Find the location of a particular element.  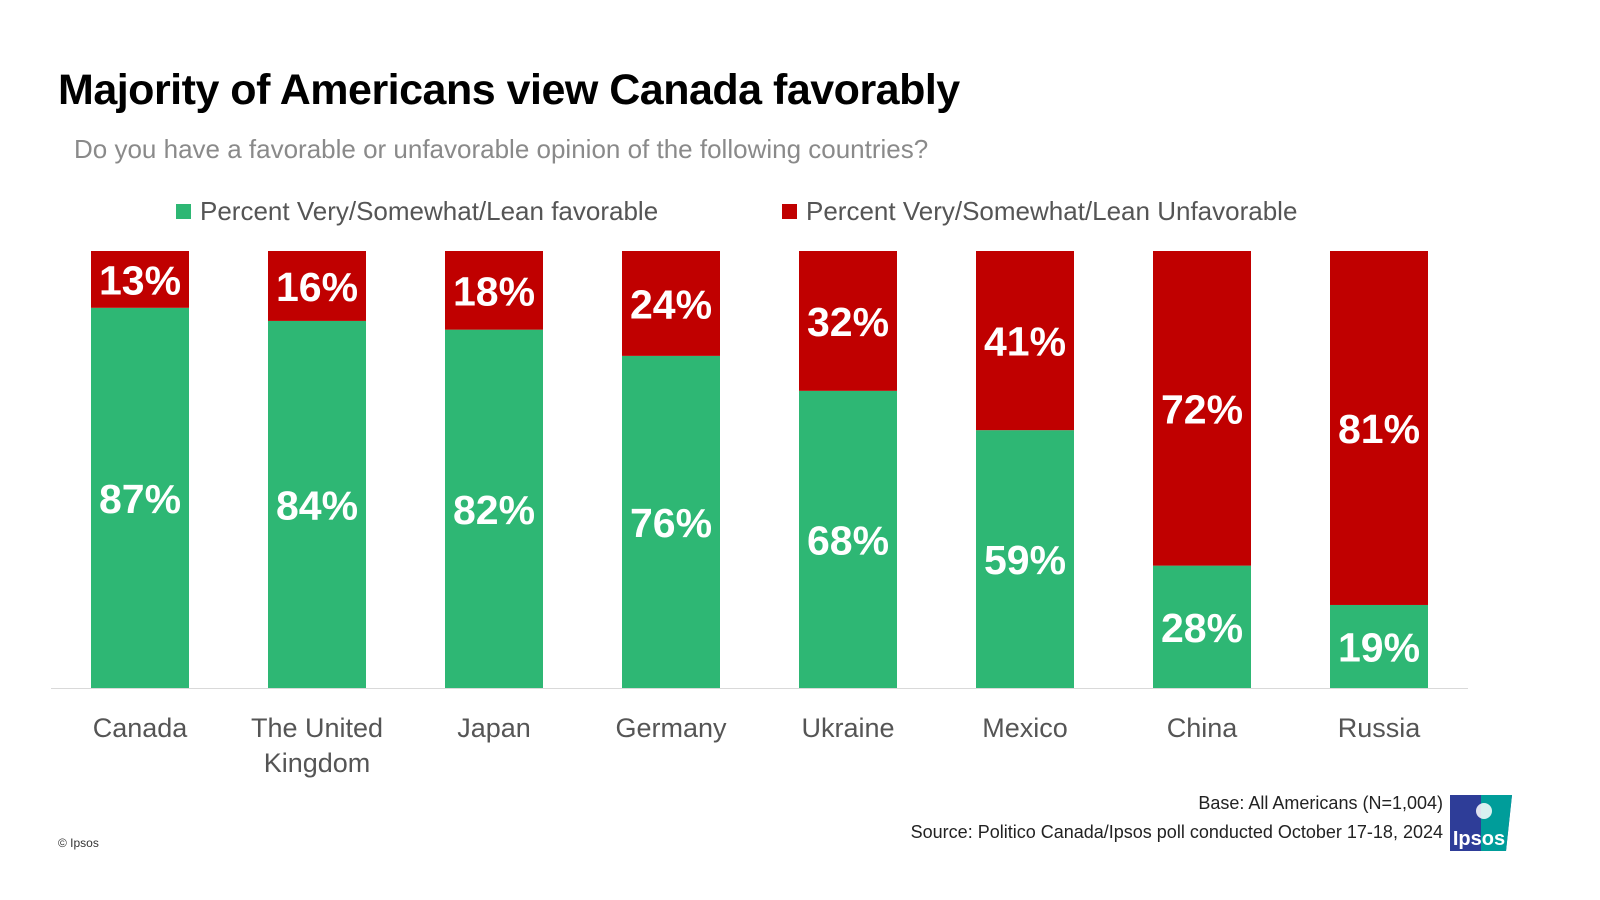

data-label-favorable: 19% is located at coordinates (1379, 647).